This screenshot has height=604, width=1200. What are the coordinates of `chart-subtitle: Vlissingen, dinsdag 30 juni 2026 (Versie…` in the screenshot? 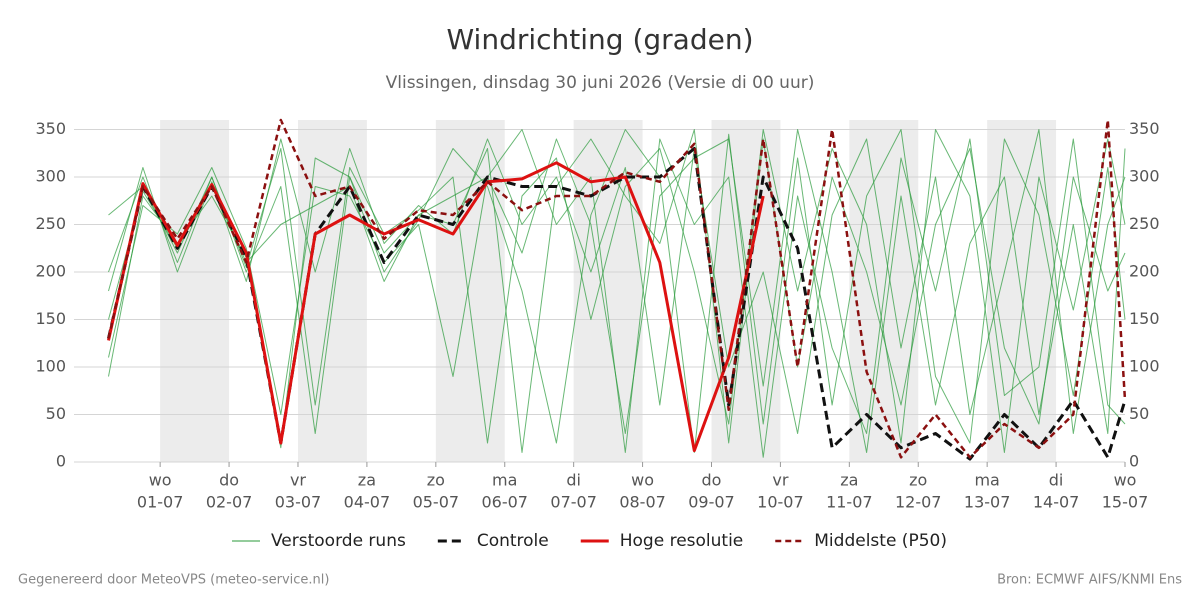 It's located at (600, 83).